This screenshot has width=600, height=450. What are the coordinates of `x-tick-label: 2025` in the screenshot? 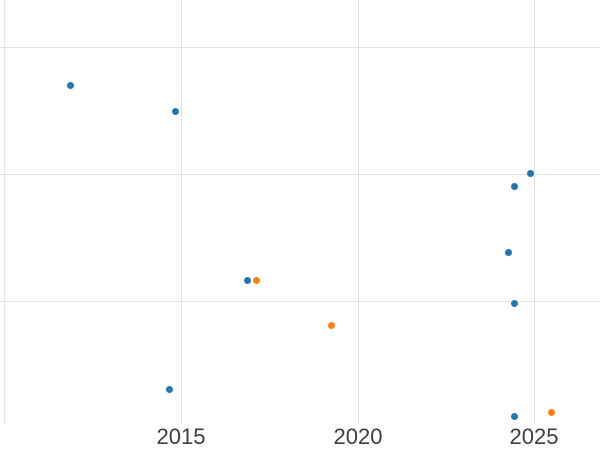 It's located at (534, 436).